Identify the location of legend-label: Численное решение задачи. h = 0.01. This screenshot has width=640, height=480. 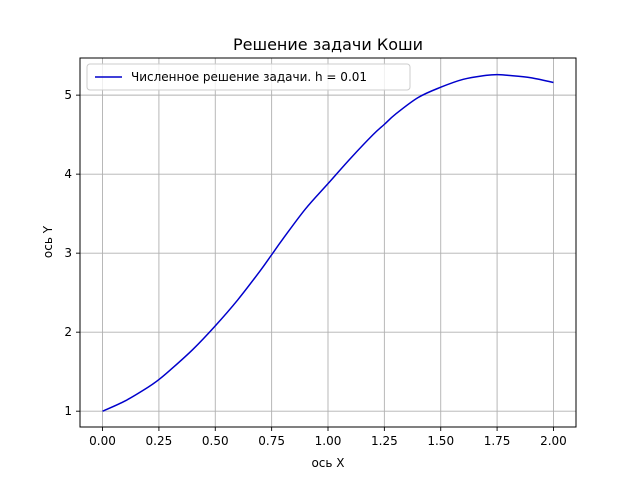
(249, 77).